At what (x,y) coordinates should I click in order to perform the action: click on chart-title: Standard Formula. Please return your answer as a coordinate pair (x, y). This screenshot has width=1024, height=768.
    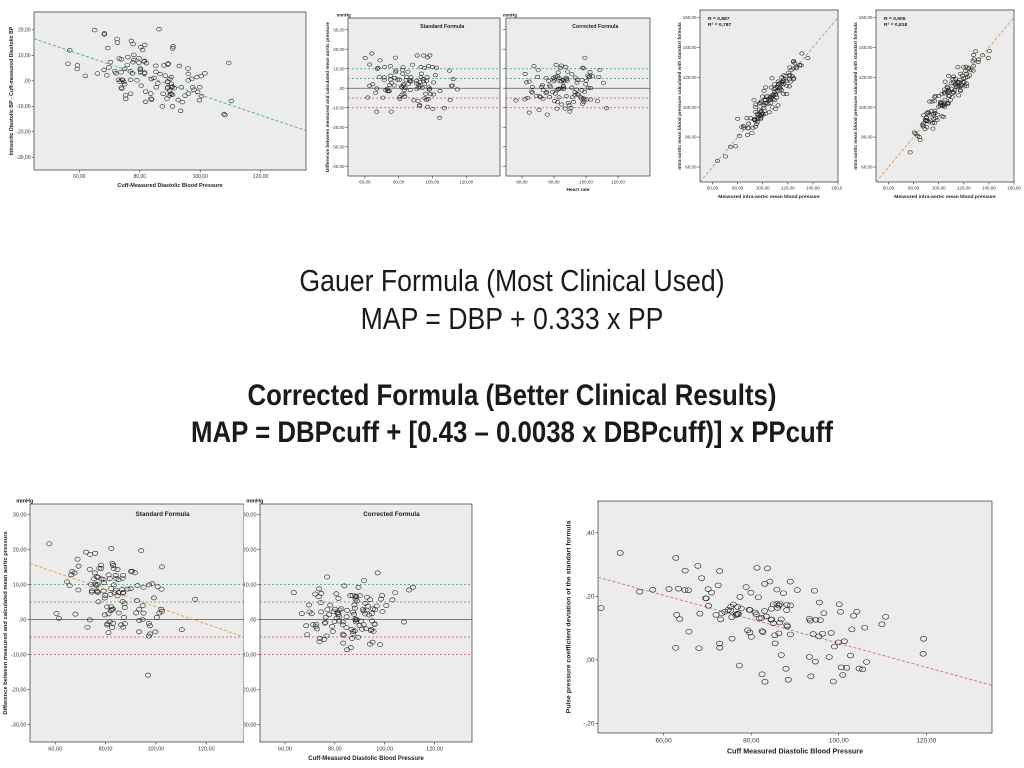
    Looking at the image, I should click on (442, 27).